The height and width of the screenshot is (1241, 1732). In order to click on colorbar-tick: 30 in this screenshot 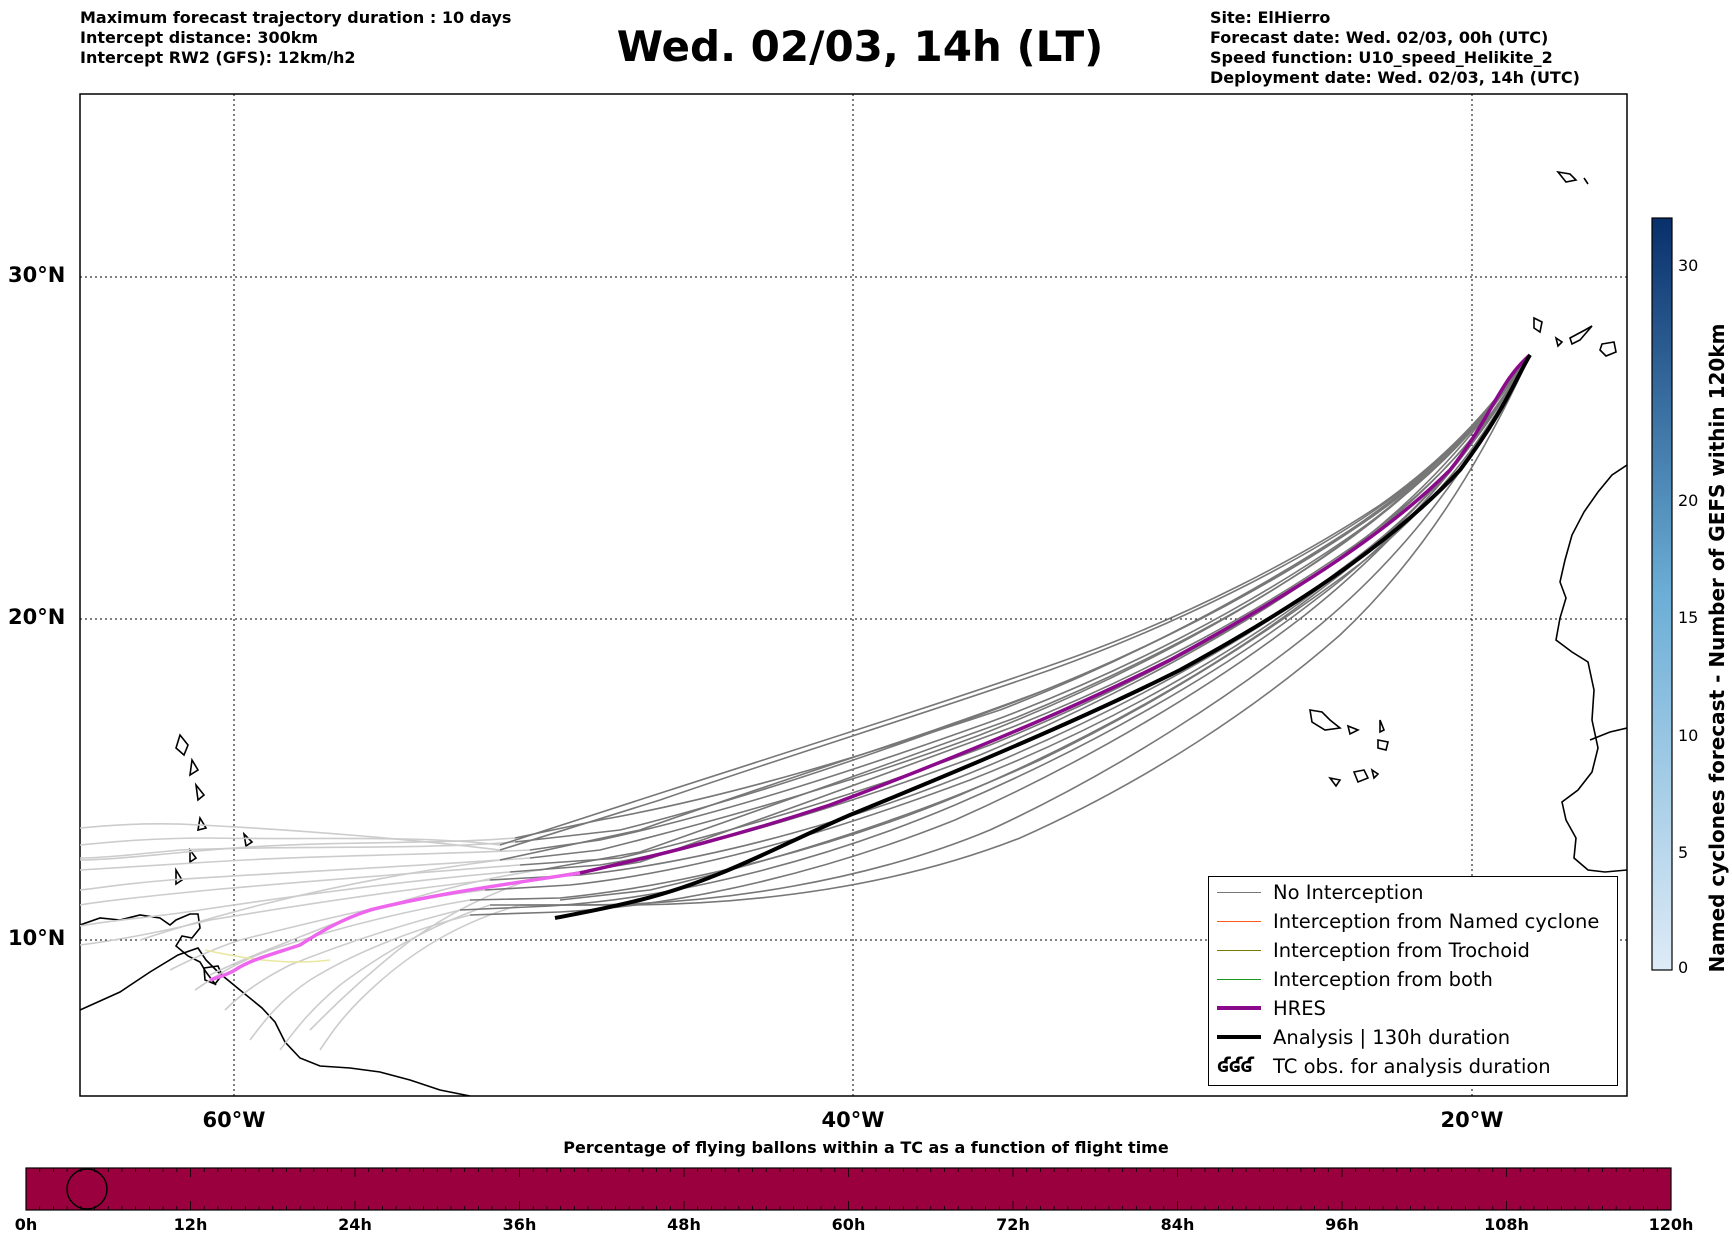, I will do `click(1688, 265)`.